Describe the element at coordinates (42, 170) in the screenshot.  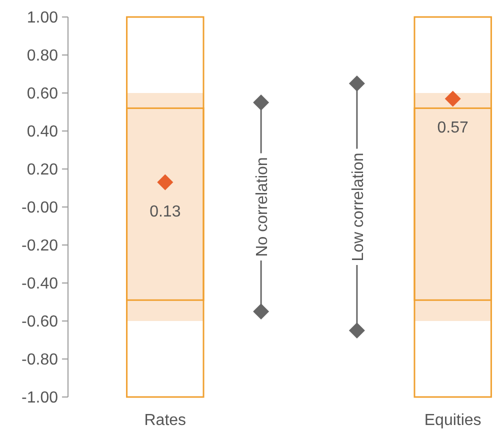
I see `y-tick-label: 0.20` at that location.